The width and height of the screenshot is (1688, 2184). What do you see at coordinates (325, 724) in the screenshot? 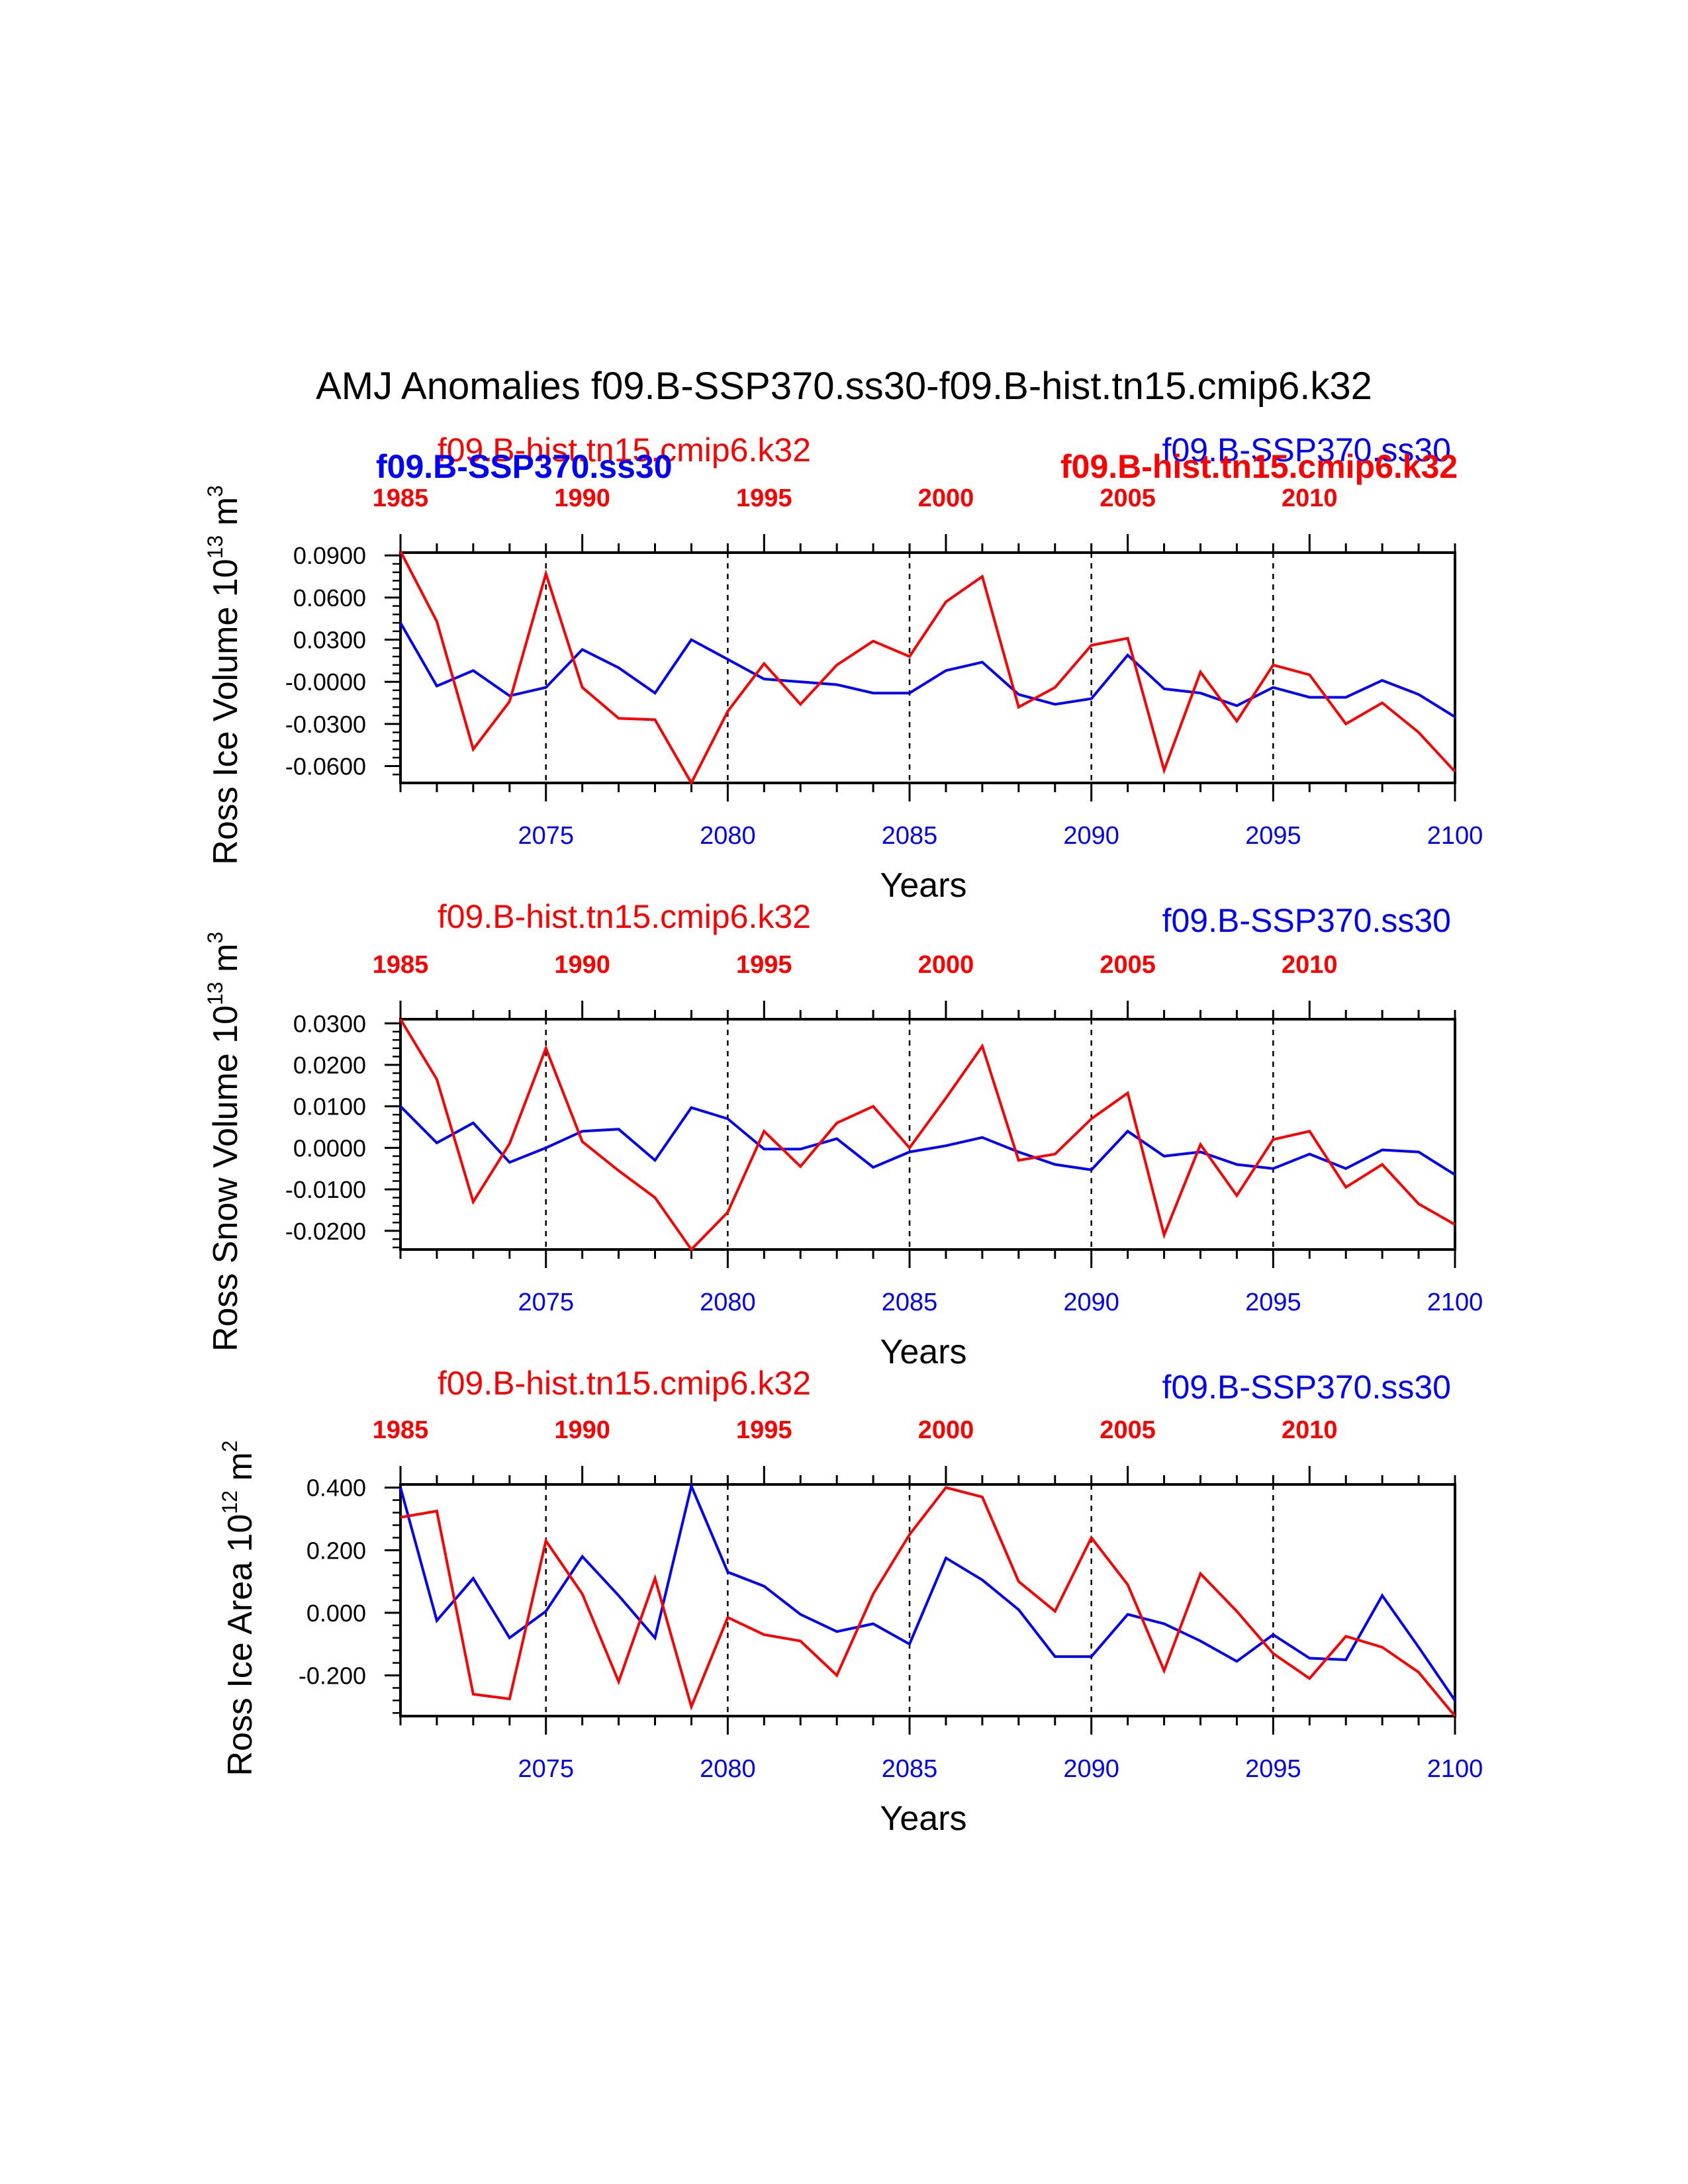
I see `y-tick-label: -0.0300` at bounding box center [325, 724].